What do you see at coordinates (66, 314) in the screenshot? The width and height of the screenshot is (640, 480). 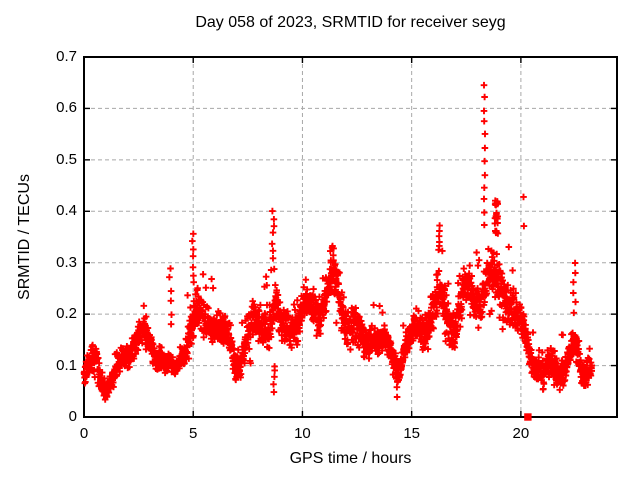 I see `y-tick-label: 0.2` at bounding box center [66, 314].